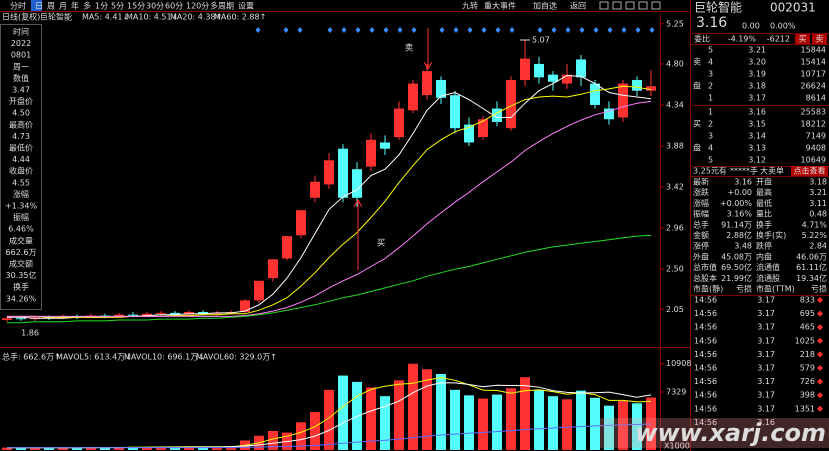 The height and width of the screenshot is (451, 829). What do you see at coordinates (222, 6) in the screenshot?
I see `period-tab: 多周期` at bounding box center [222, 6].